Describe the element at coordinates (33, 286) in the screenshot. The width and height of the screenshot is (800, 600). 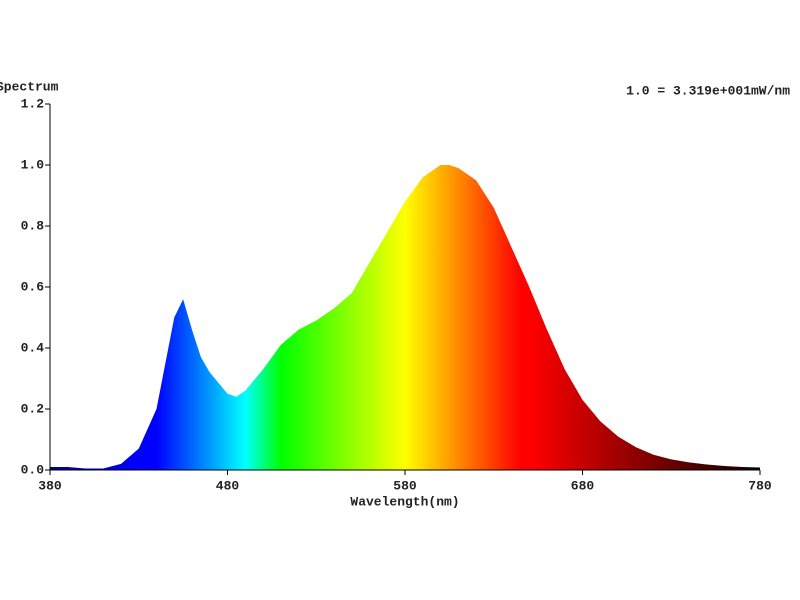
I see `y-tick-label: 0.6` at that location.